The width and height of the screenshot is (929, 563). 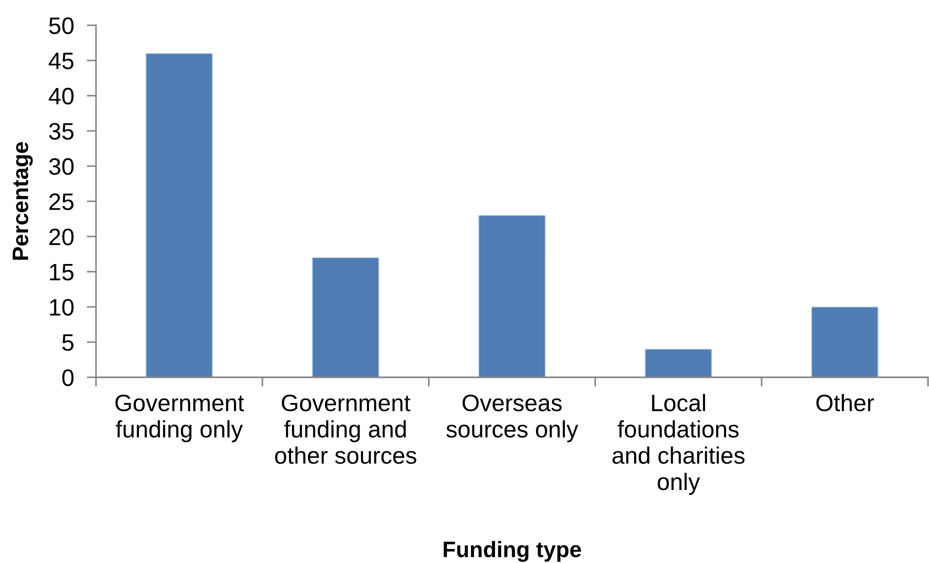 I want to click on y-tick-label: 50, so click(x=61, y=25).